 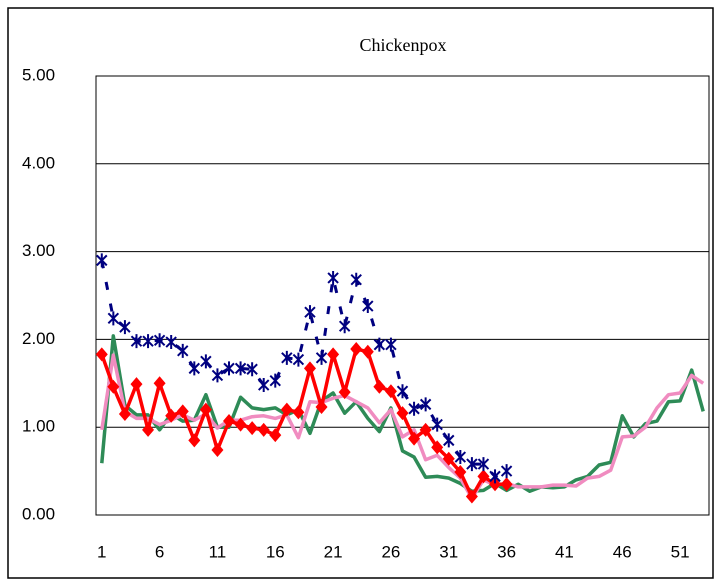 I want to click on y-tick-label: 0.00, so click(x=38, y=513).